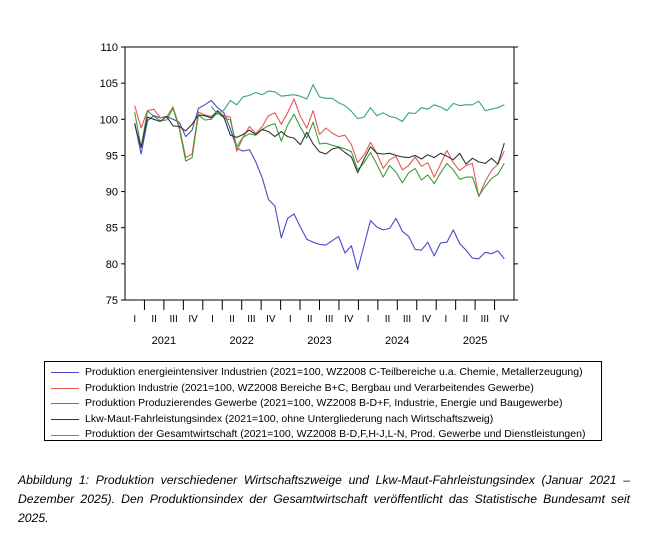 The height and width of the screenshot is (538, 656). I want to click on y-tick-label: 100, so click(109, 120).